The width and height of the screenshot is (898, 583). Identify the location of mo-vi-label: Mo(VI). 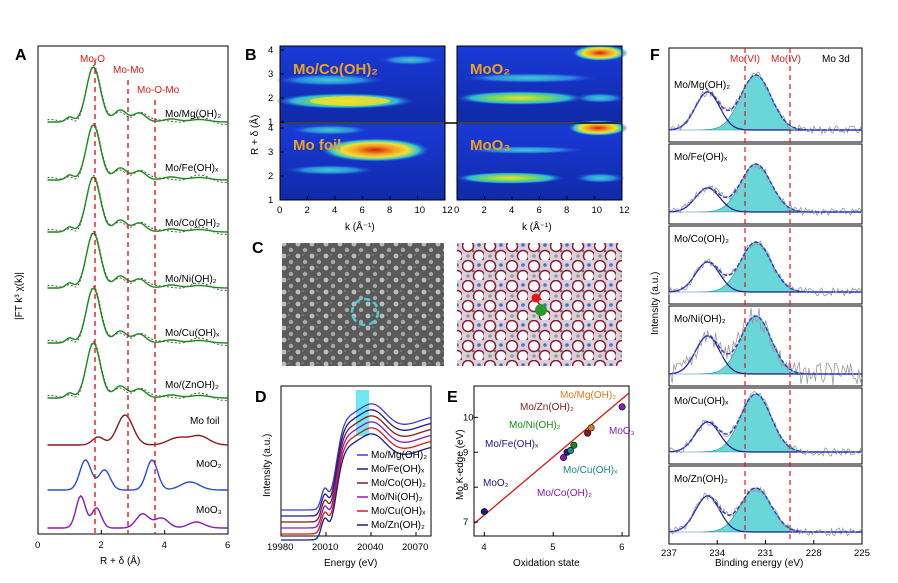
(745, 59).